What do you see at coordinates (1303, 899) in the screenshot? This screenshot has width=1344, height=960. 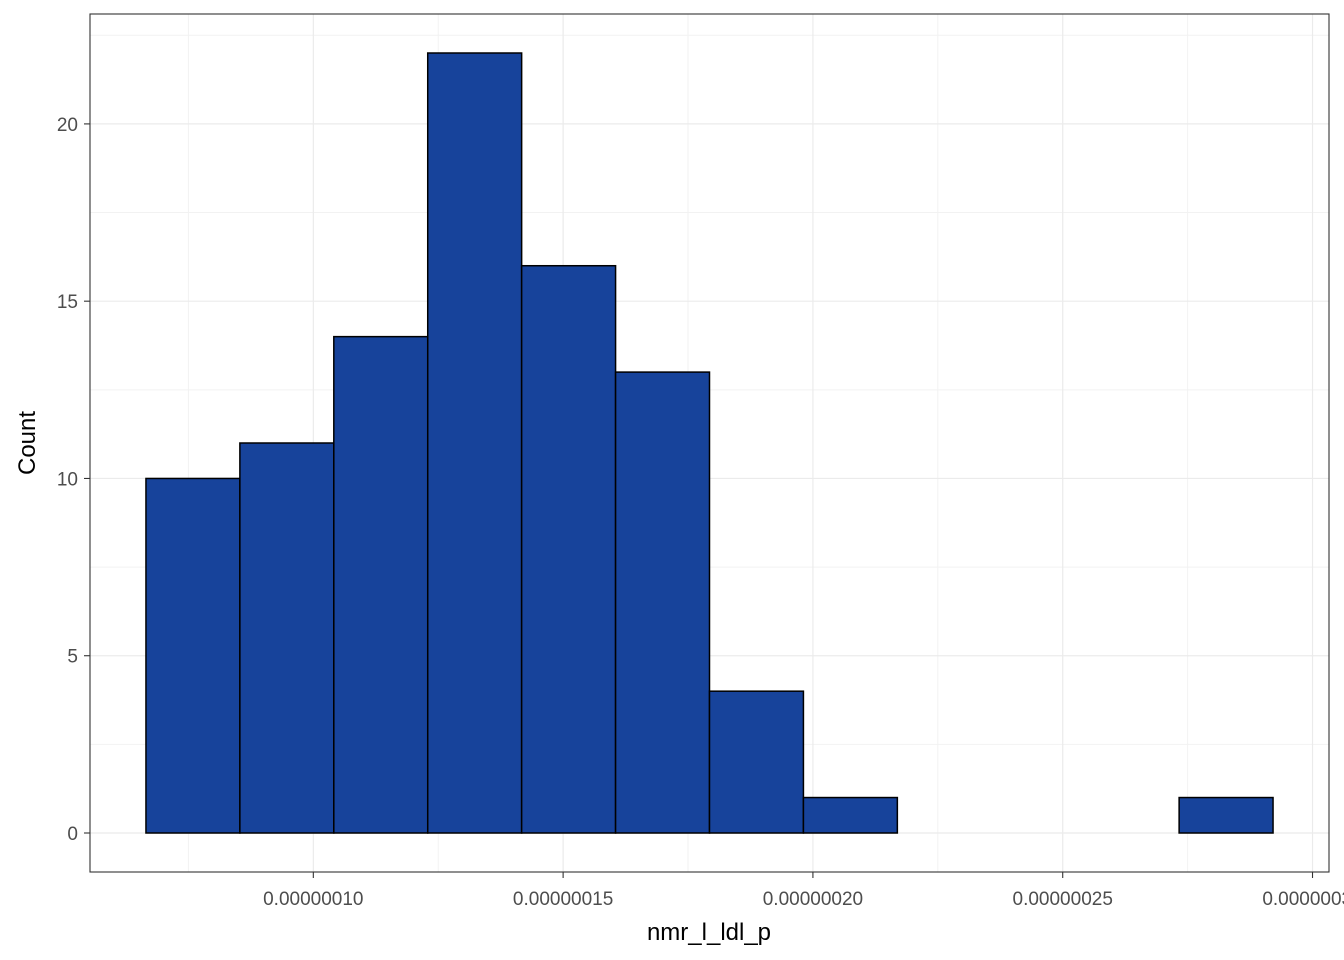 I see `x-tick-label: 0.00000030` at bounding box center [1303, 899].